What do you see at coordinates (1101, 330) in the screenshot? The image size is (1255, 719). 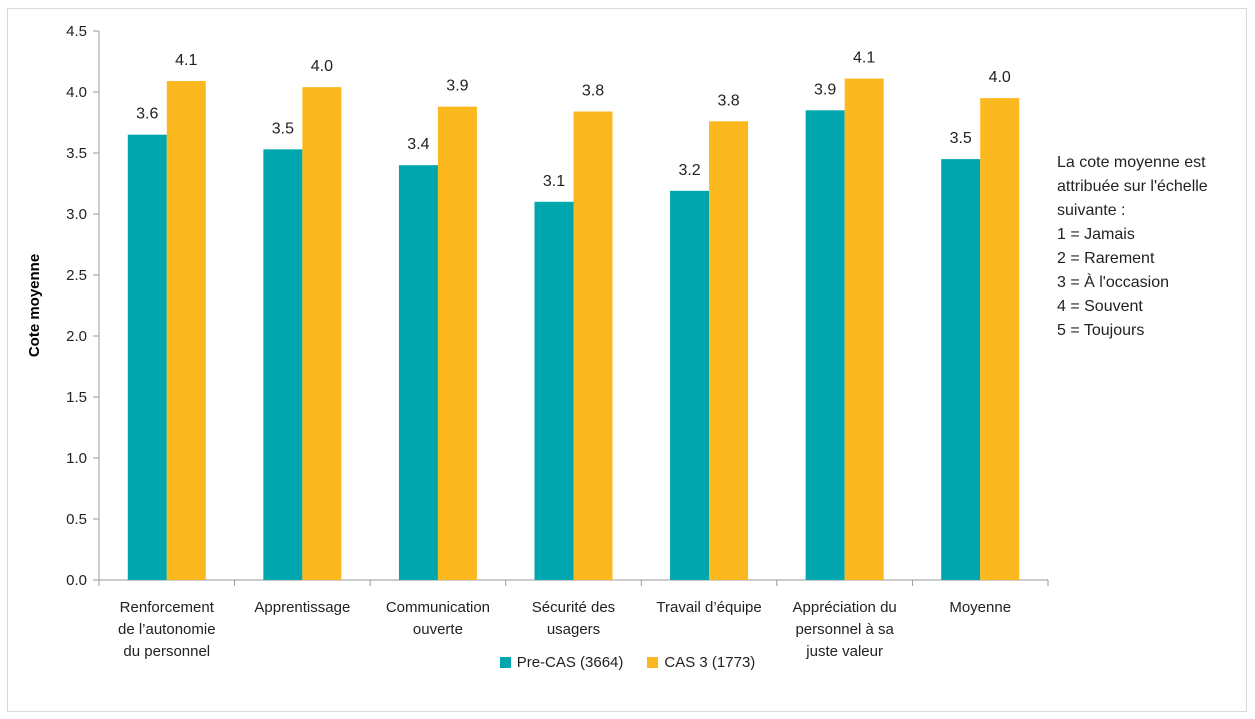 I see `note-line: 5 = Toujours` at bounding box center [1101, 330].